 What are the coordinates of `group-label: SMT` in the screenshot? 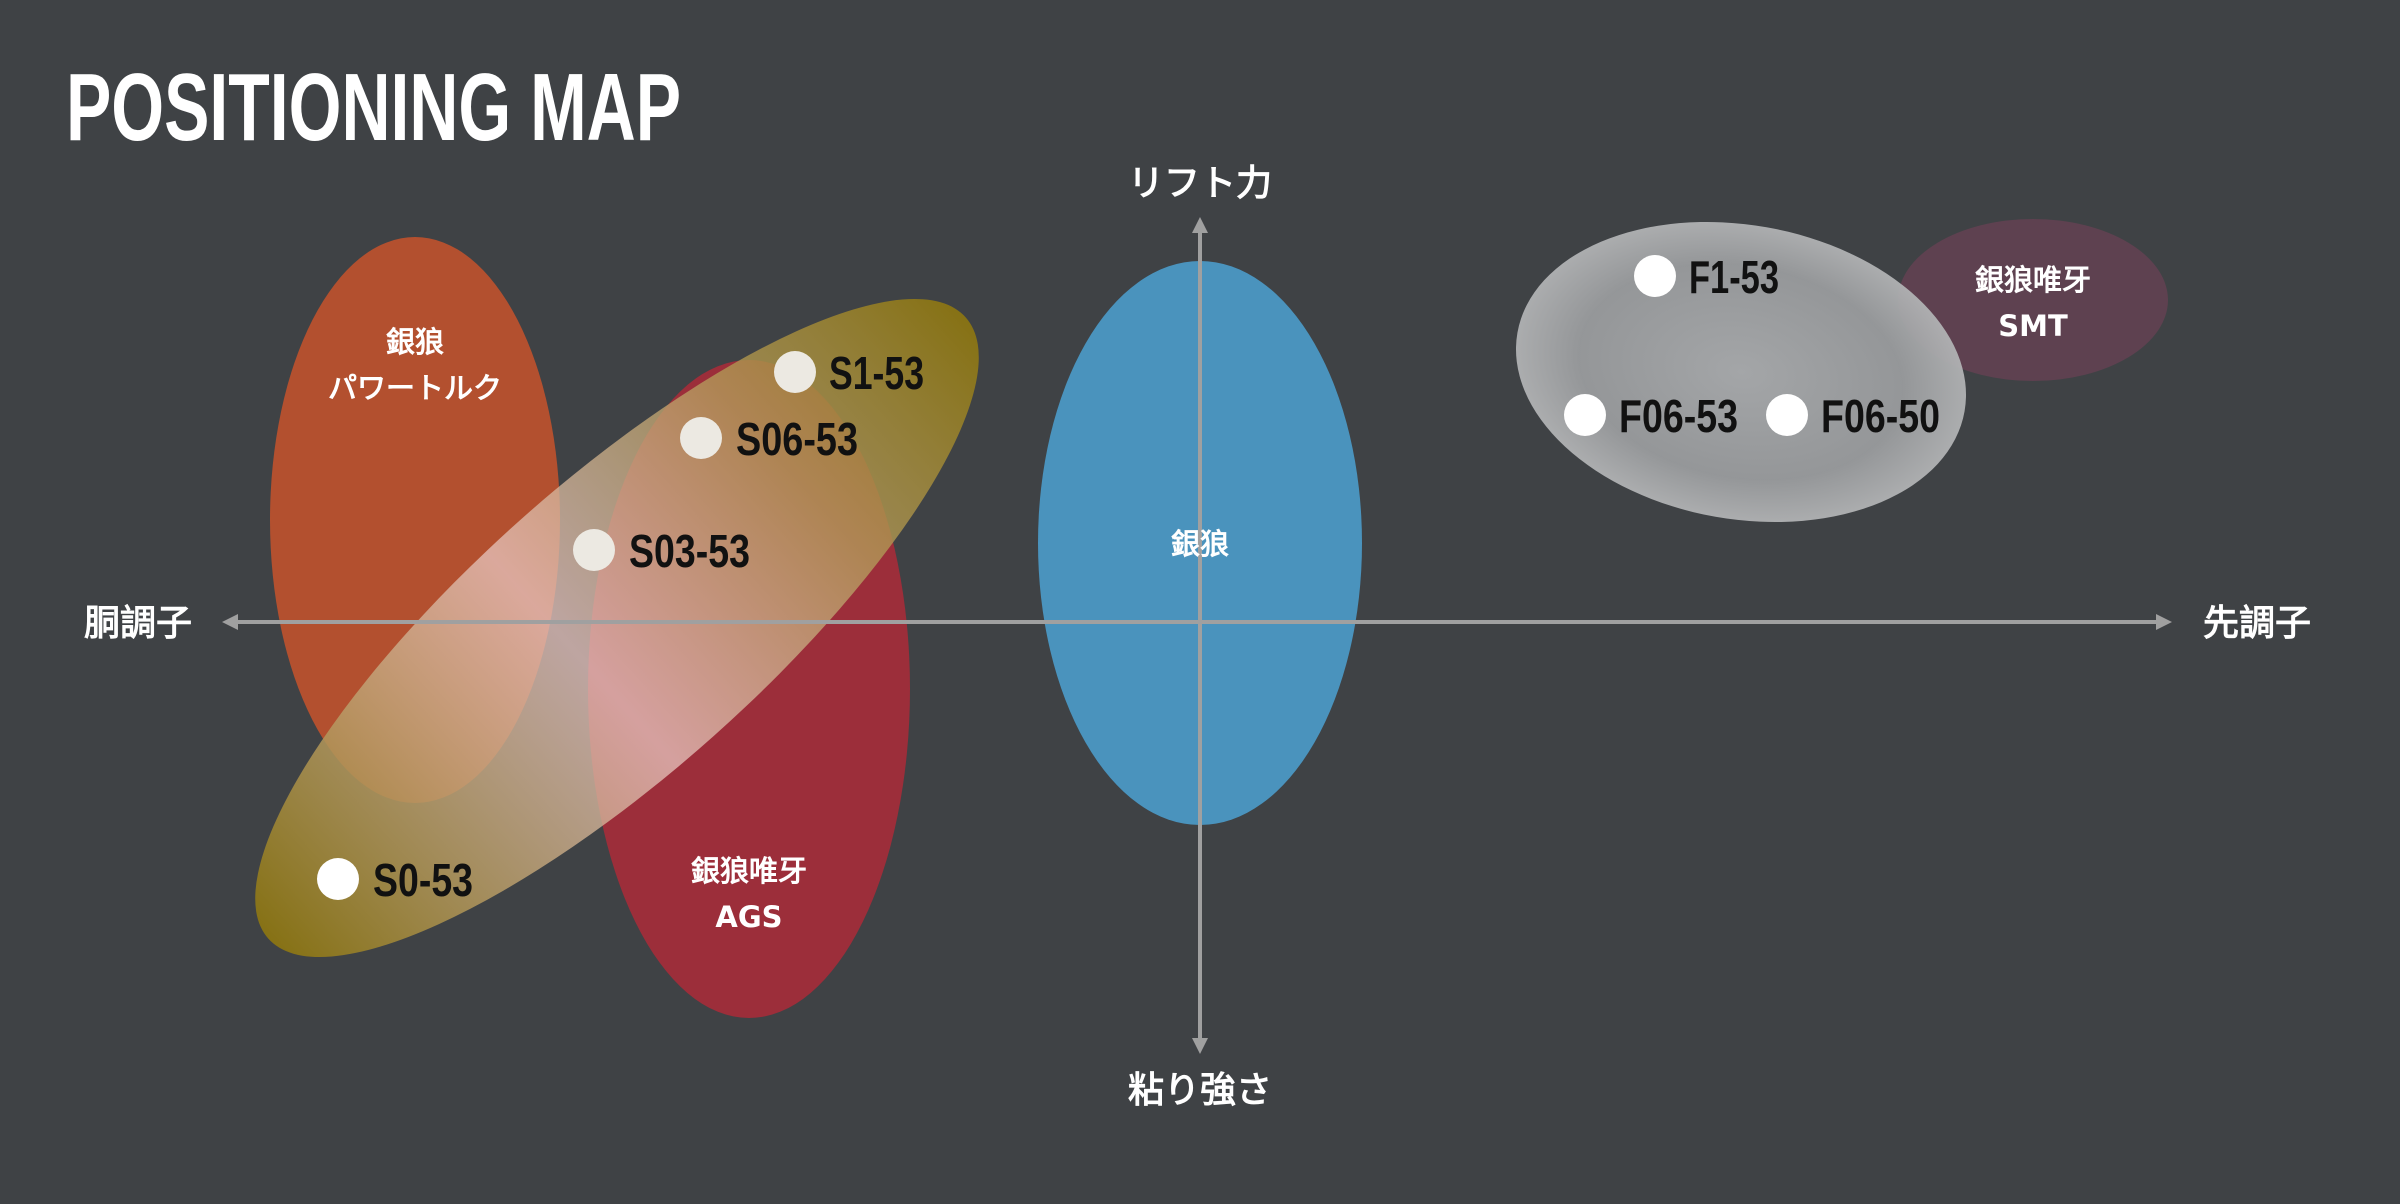 It's located at (2033, 326).